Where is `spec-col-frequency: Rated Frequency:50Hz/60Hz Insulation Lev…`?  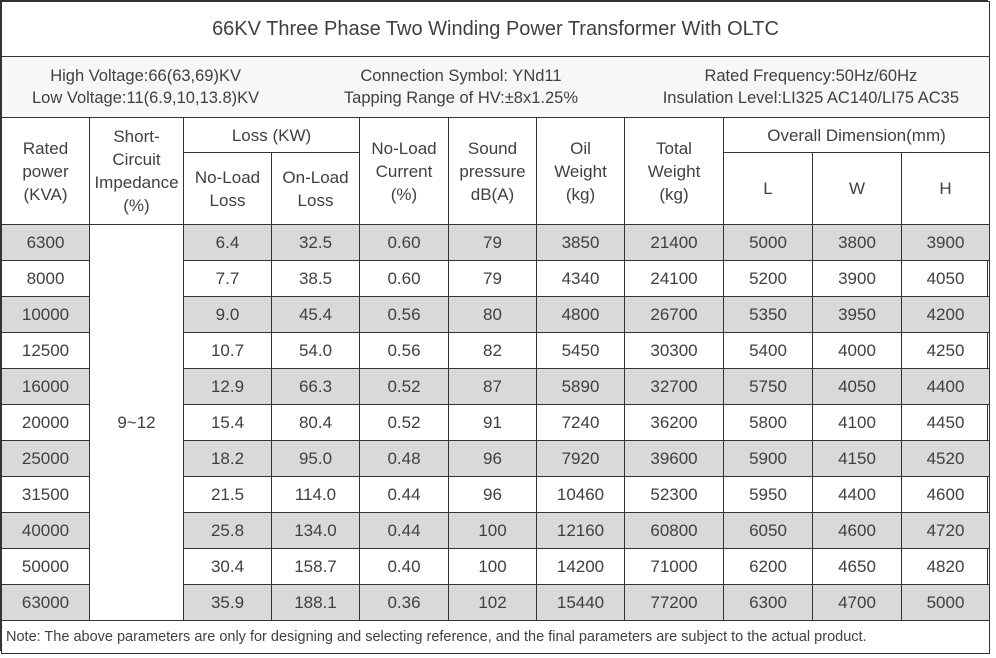
spec-col-frequency: Rated Frequency:50Hz/60Hz Insulation Lev… is located at coordinates (811, 87).